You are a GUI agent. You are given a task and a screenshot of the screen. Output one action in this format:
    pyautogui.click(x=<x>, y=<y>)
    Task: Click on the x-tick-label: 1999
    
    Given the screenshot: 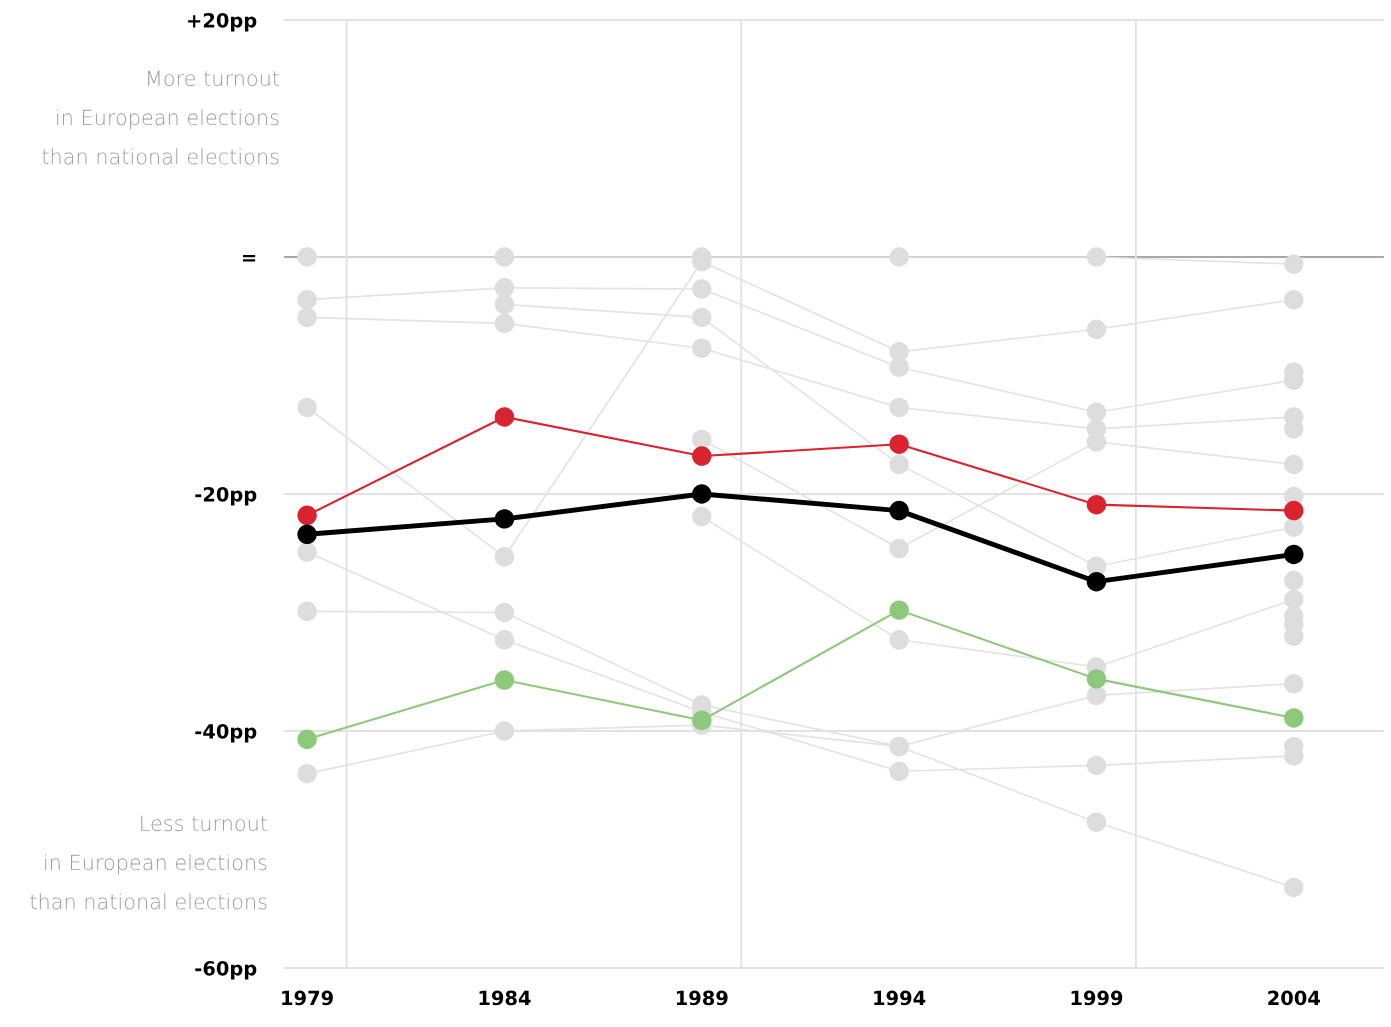 What is the action you would take?
    pyautogui.click(x=1097, y=998)
    